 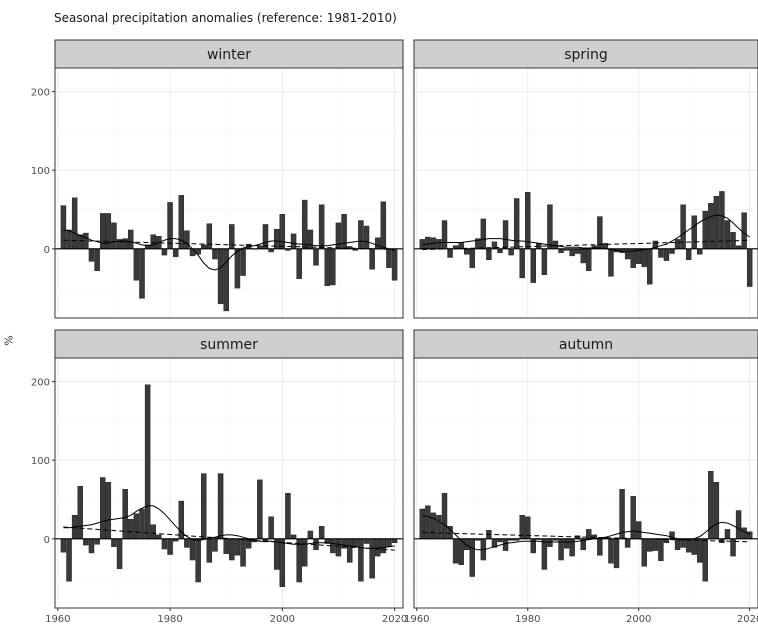 What do you see at coordinates (299, 263) in the screenshot?
I see `bar-winter-2003` at bounding box center [299, 263].